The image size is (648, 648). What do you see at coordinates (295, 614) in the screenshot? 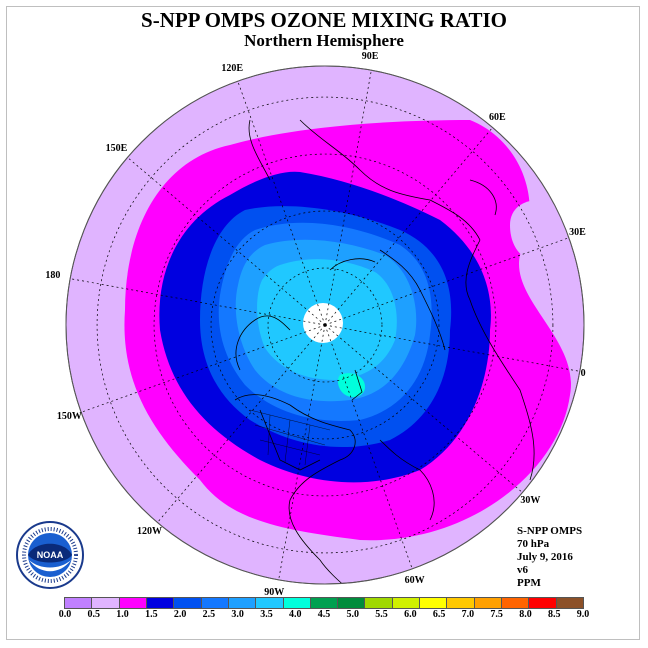
I see `colorbar-tick-label: 4.0` at bounding box center [295, 614].